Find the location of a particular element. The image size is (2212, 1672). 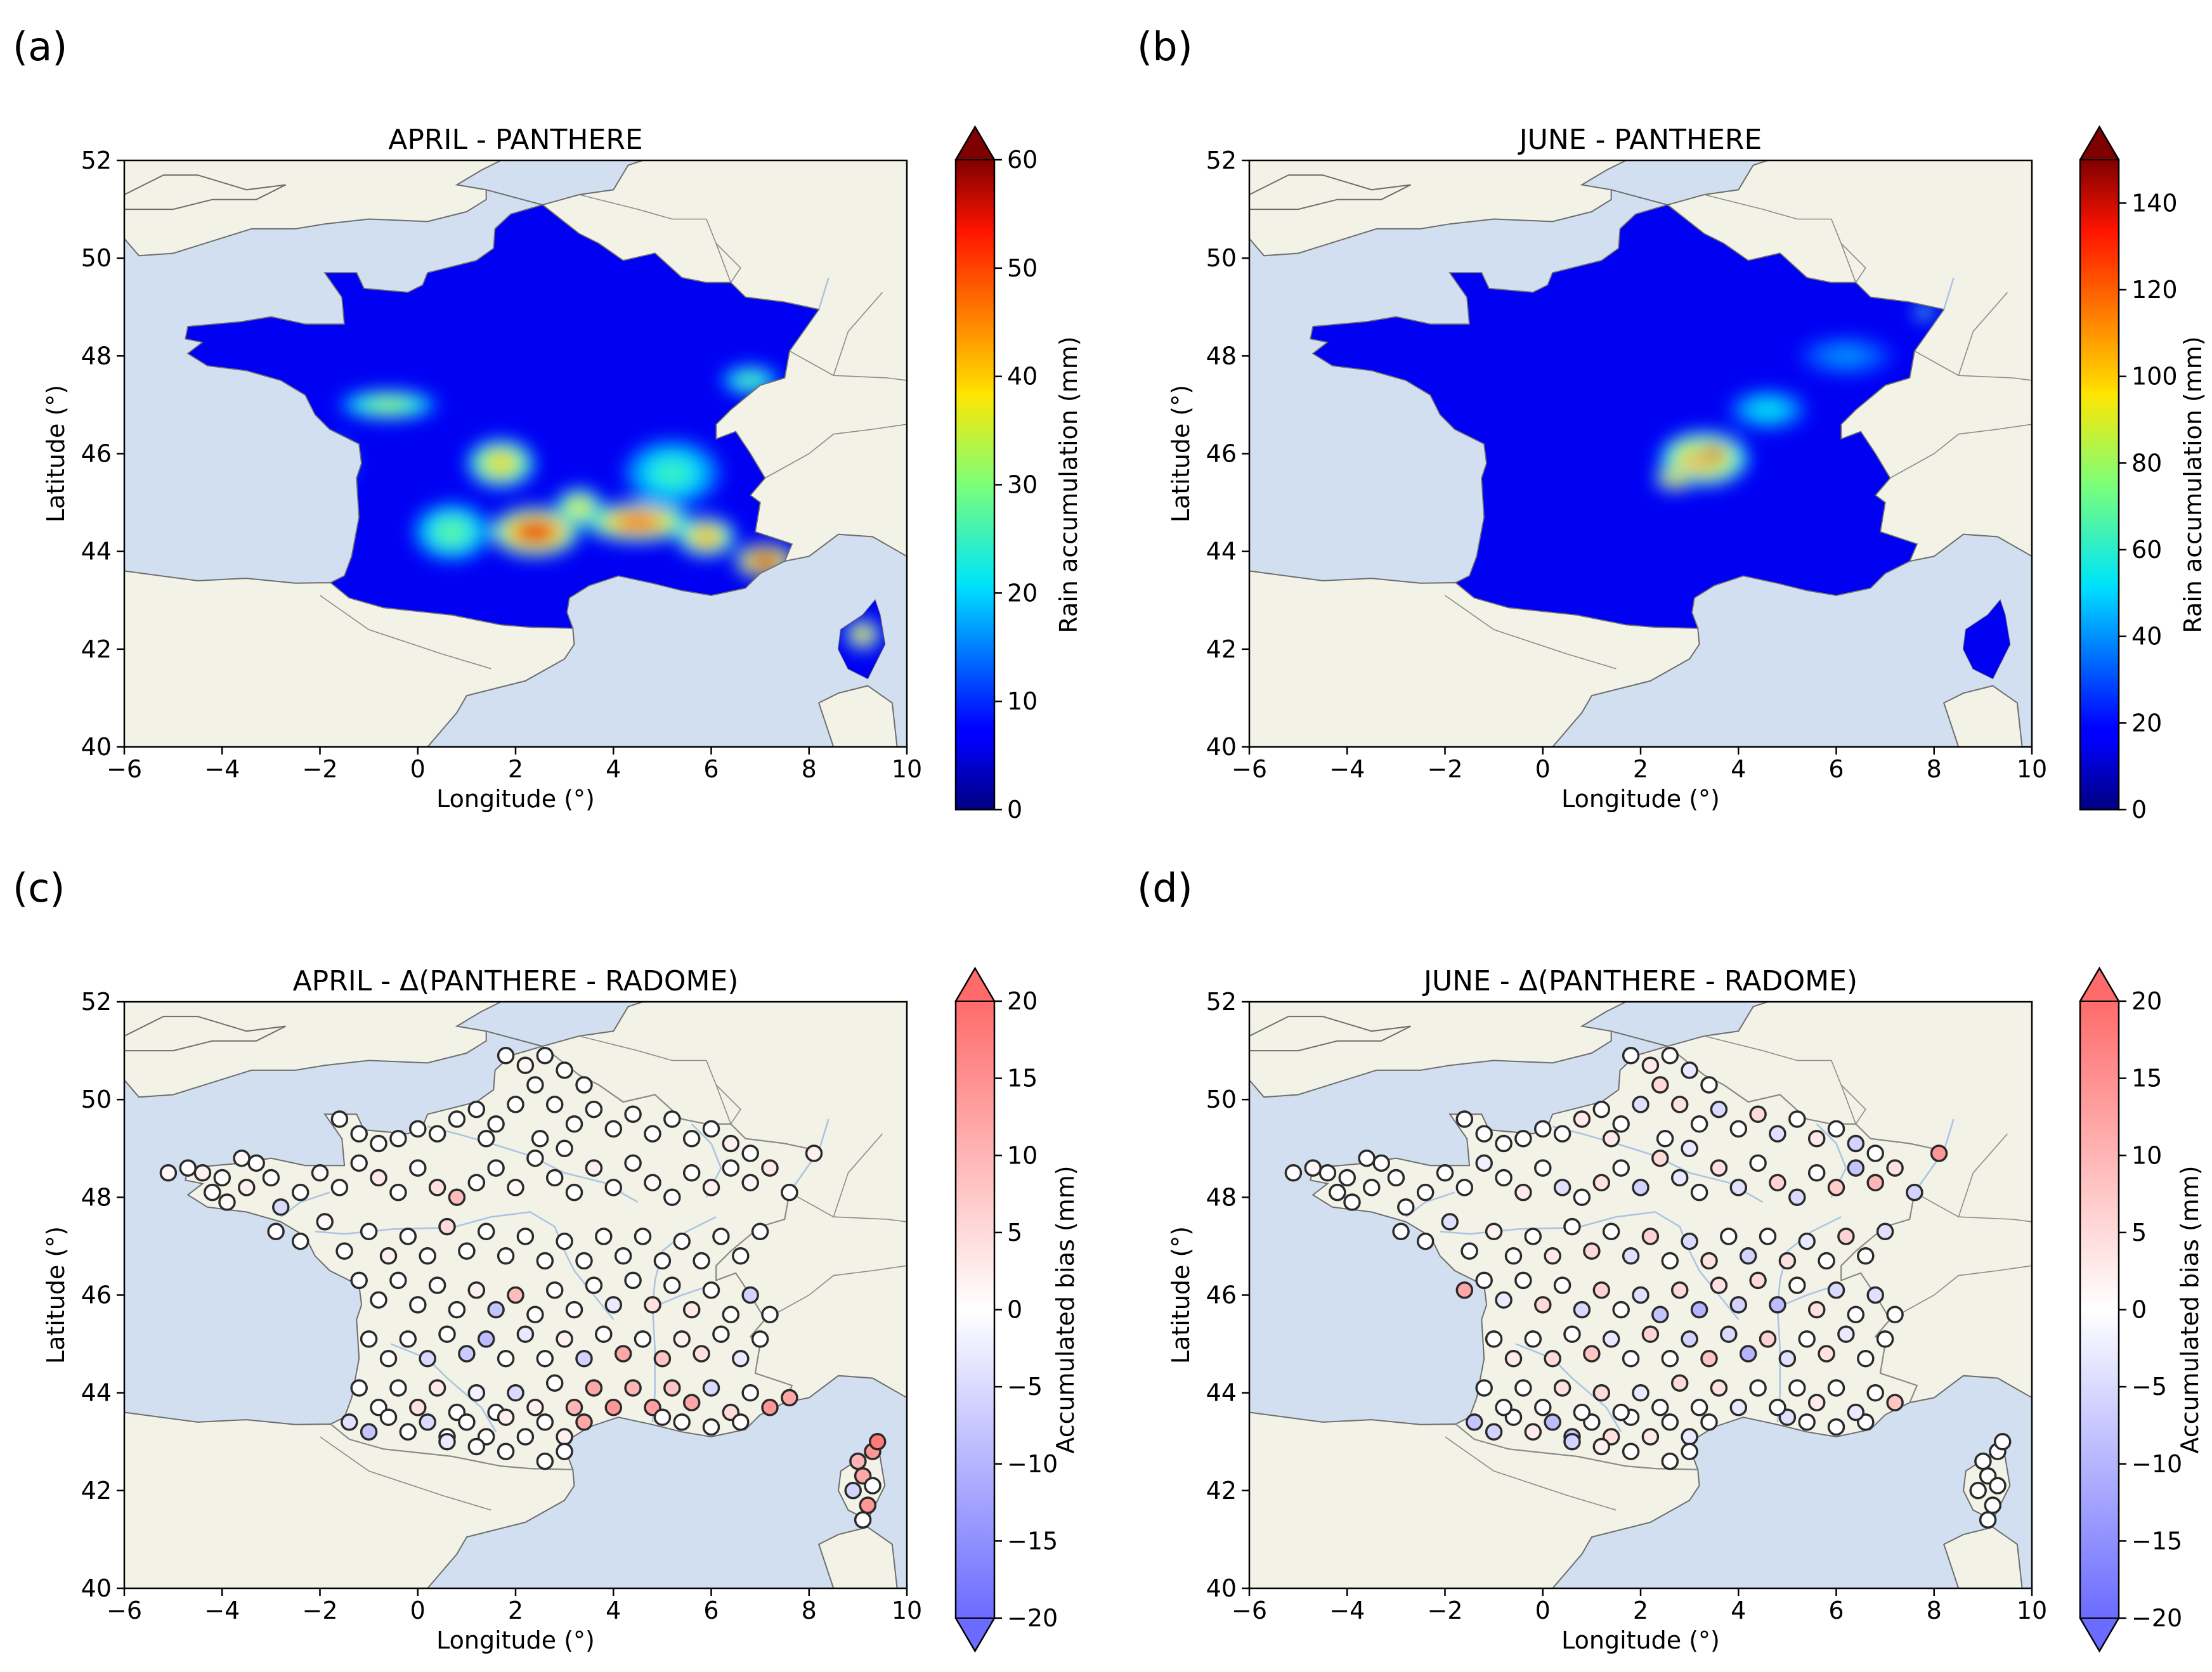

x-tick-label: 8 is located at coordinates (809, 1610).